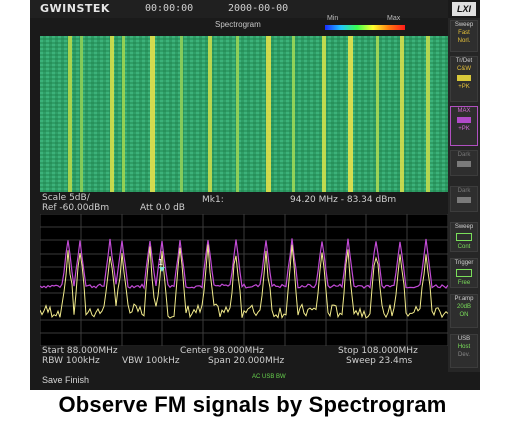 Image resolution: width=505 pixels, height=430 pixels. I want to click on usb-label: USB, so click(464, 339).